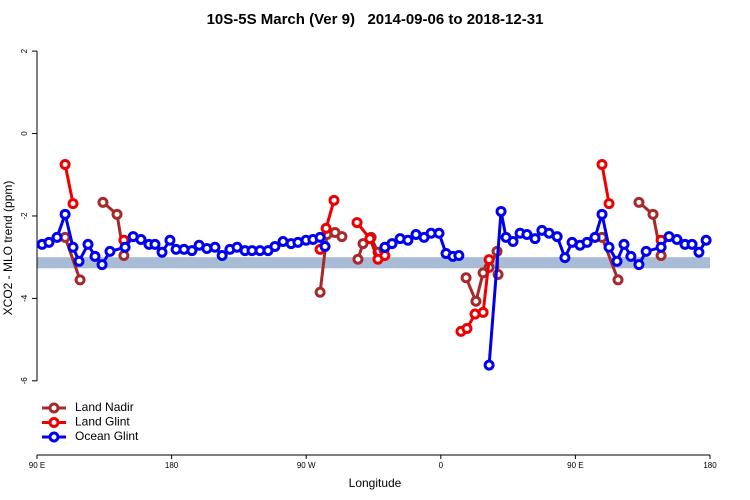 The width and height of the screenshot is (750, 500). What do you see at coordinates (107, 436) in the screenshot?
I see `legend-label: Ocean Glint` at bounding box center [107, 436].